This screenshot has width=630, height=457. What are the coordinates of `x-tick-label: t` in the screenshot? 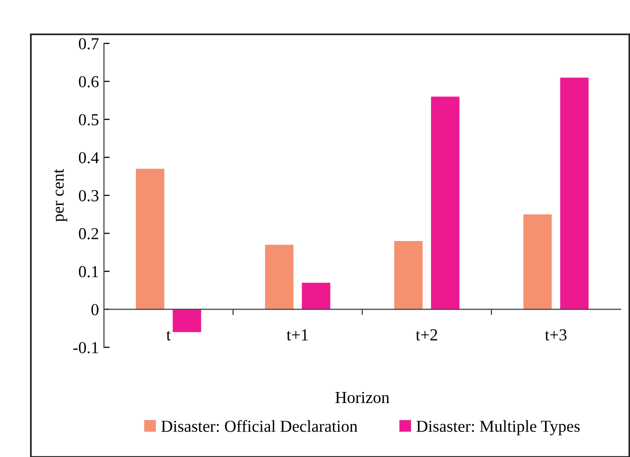 It's located at (168, 335).